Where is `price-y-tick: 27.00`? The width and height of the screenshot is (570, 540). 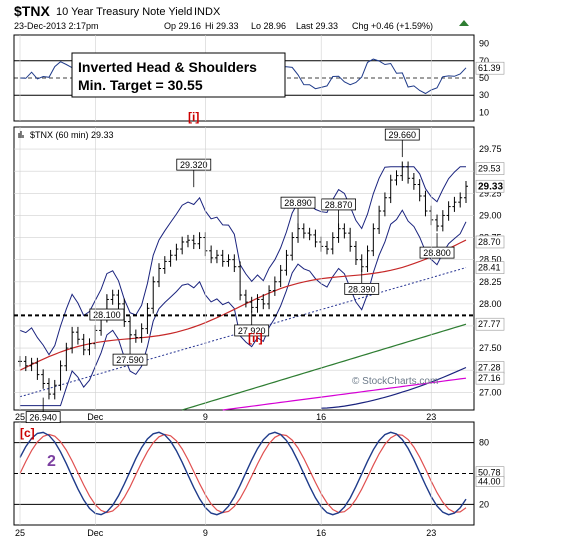 price-y-tick: 27.00 is located at coordinates (490, 392).